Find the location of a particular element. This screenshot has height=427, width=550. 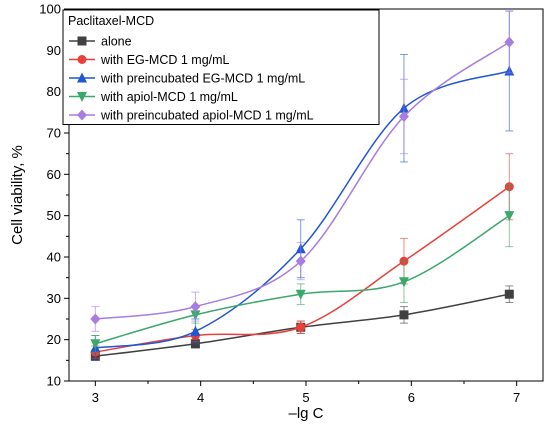

y-tick-label: 60 is located at coordinates (54, 174).